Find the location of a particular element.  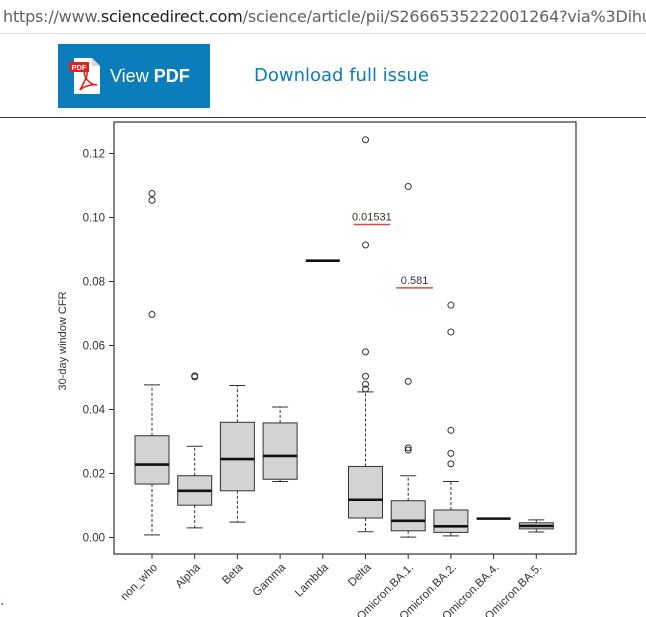

y-tick-label: 0.02 is located at coordinates (94, 475).